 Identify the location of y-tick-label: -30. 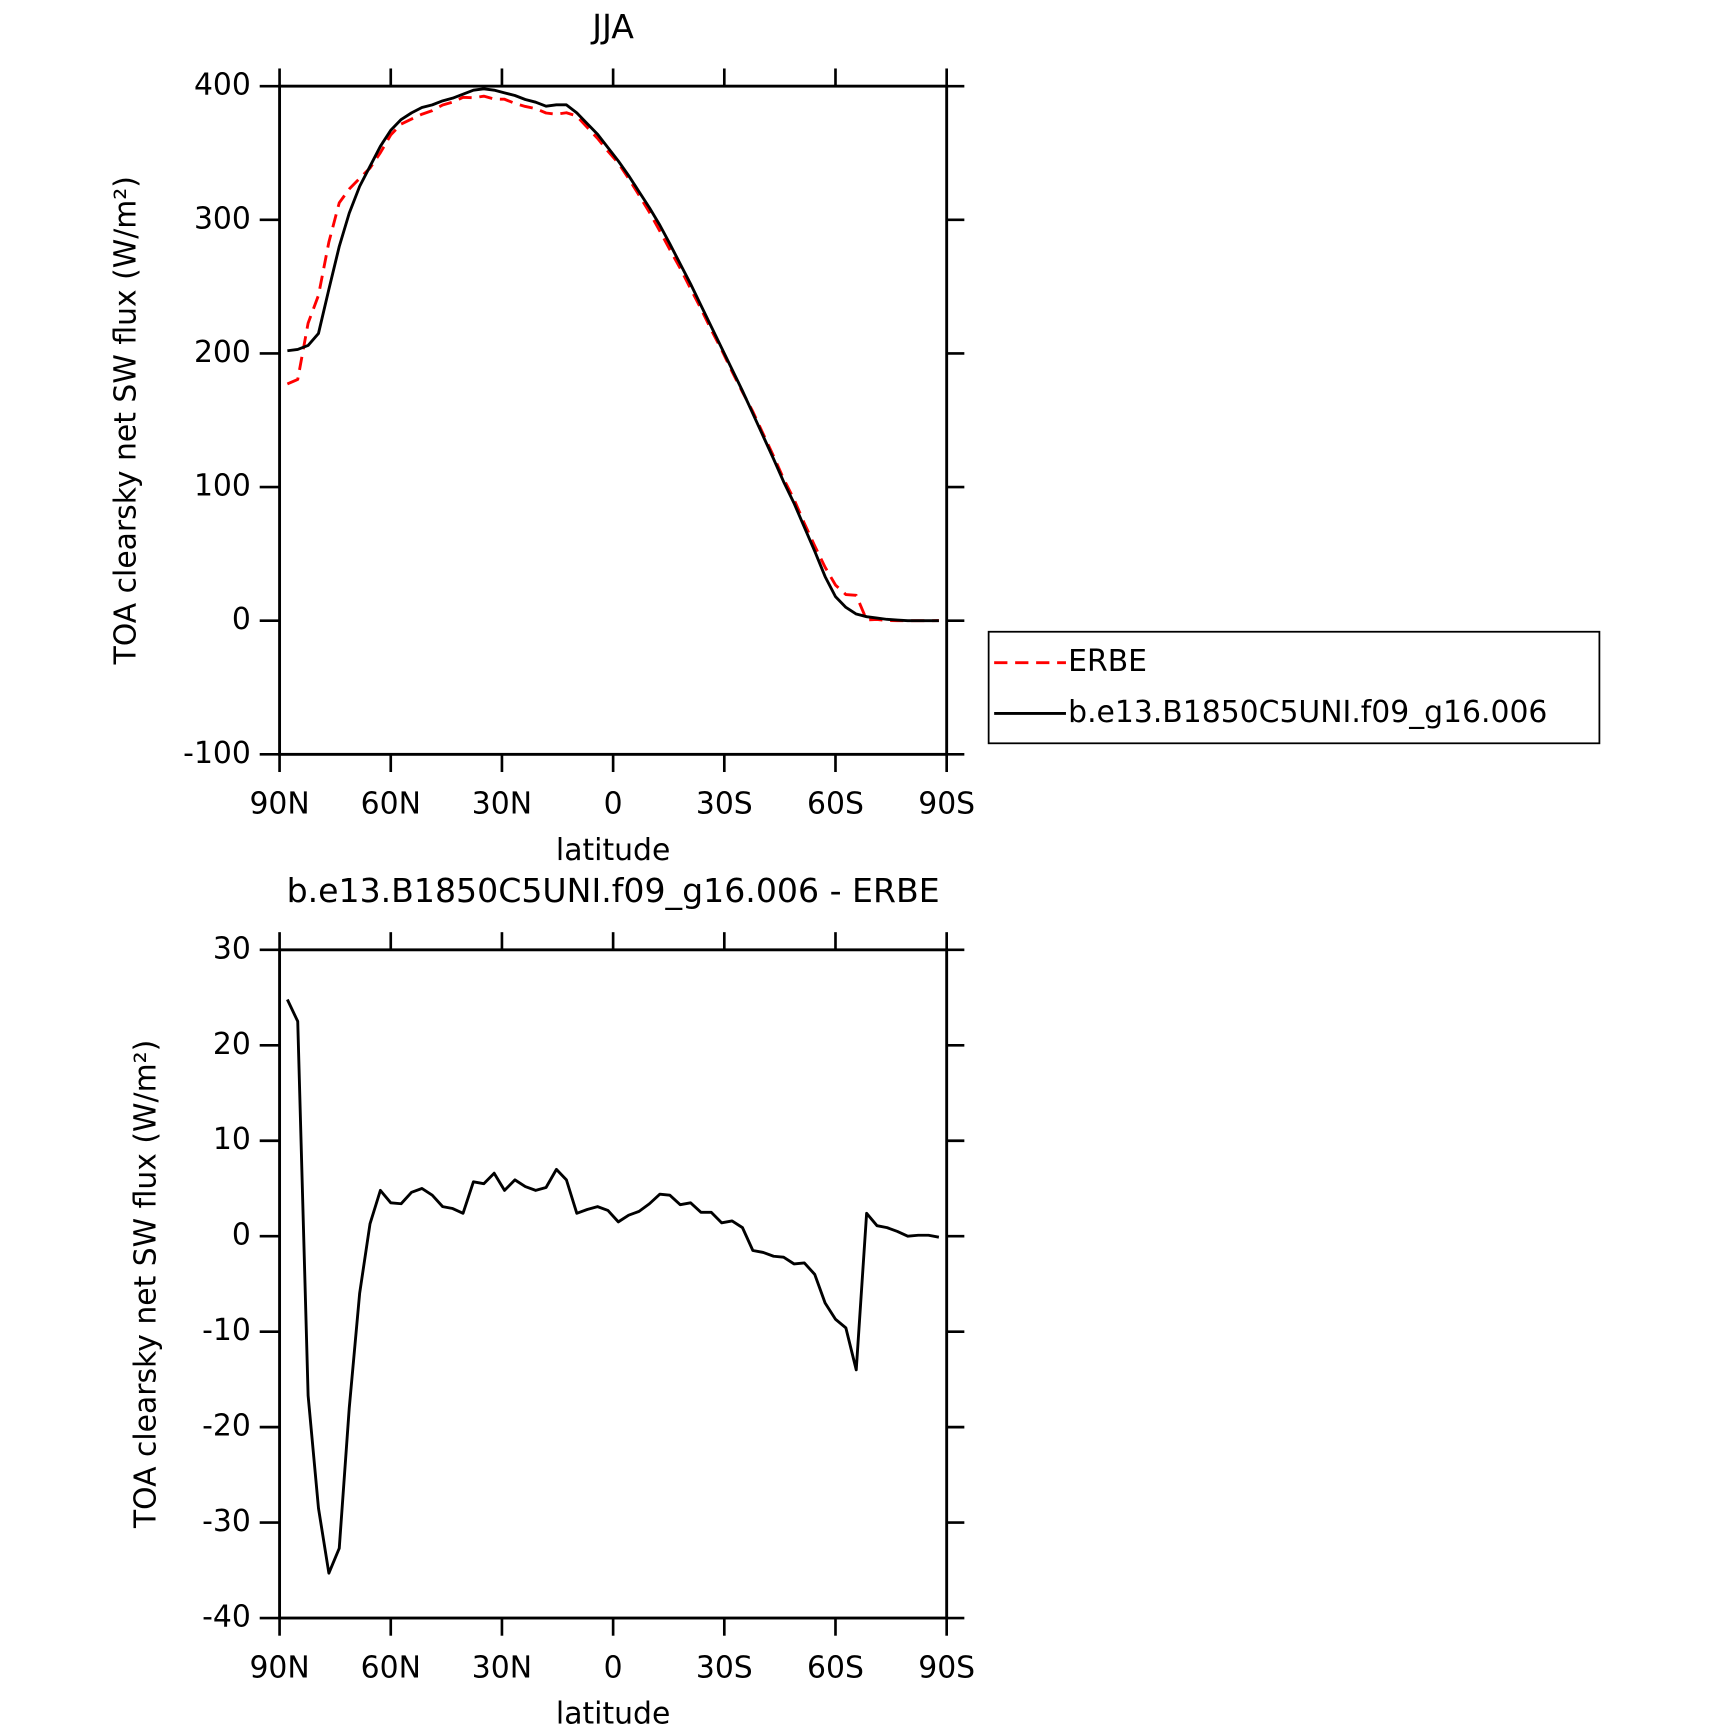
(226, 1521).